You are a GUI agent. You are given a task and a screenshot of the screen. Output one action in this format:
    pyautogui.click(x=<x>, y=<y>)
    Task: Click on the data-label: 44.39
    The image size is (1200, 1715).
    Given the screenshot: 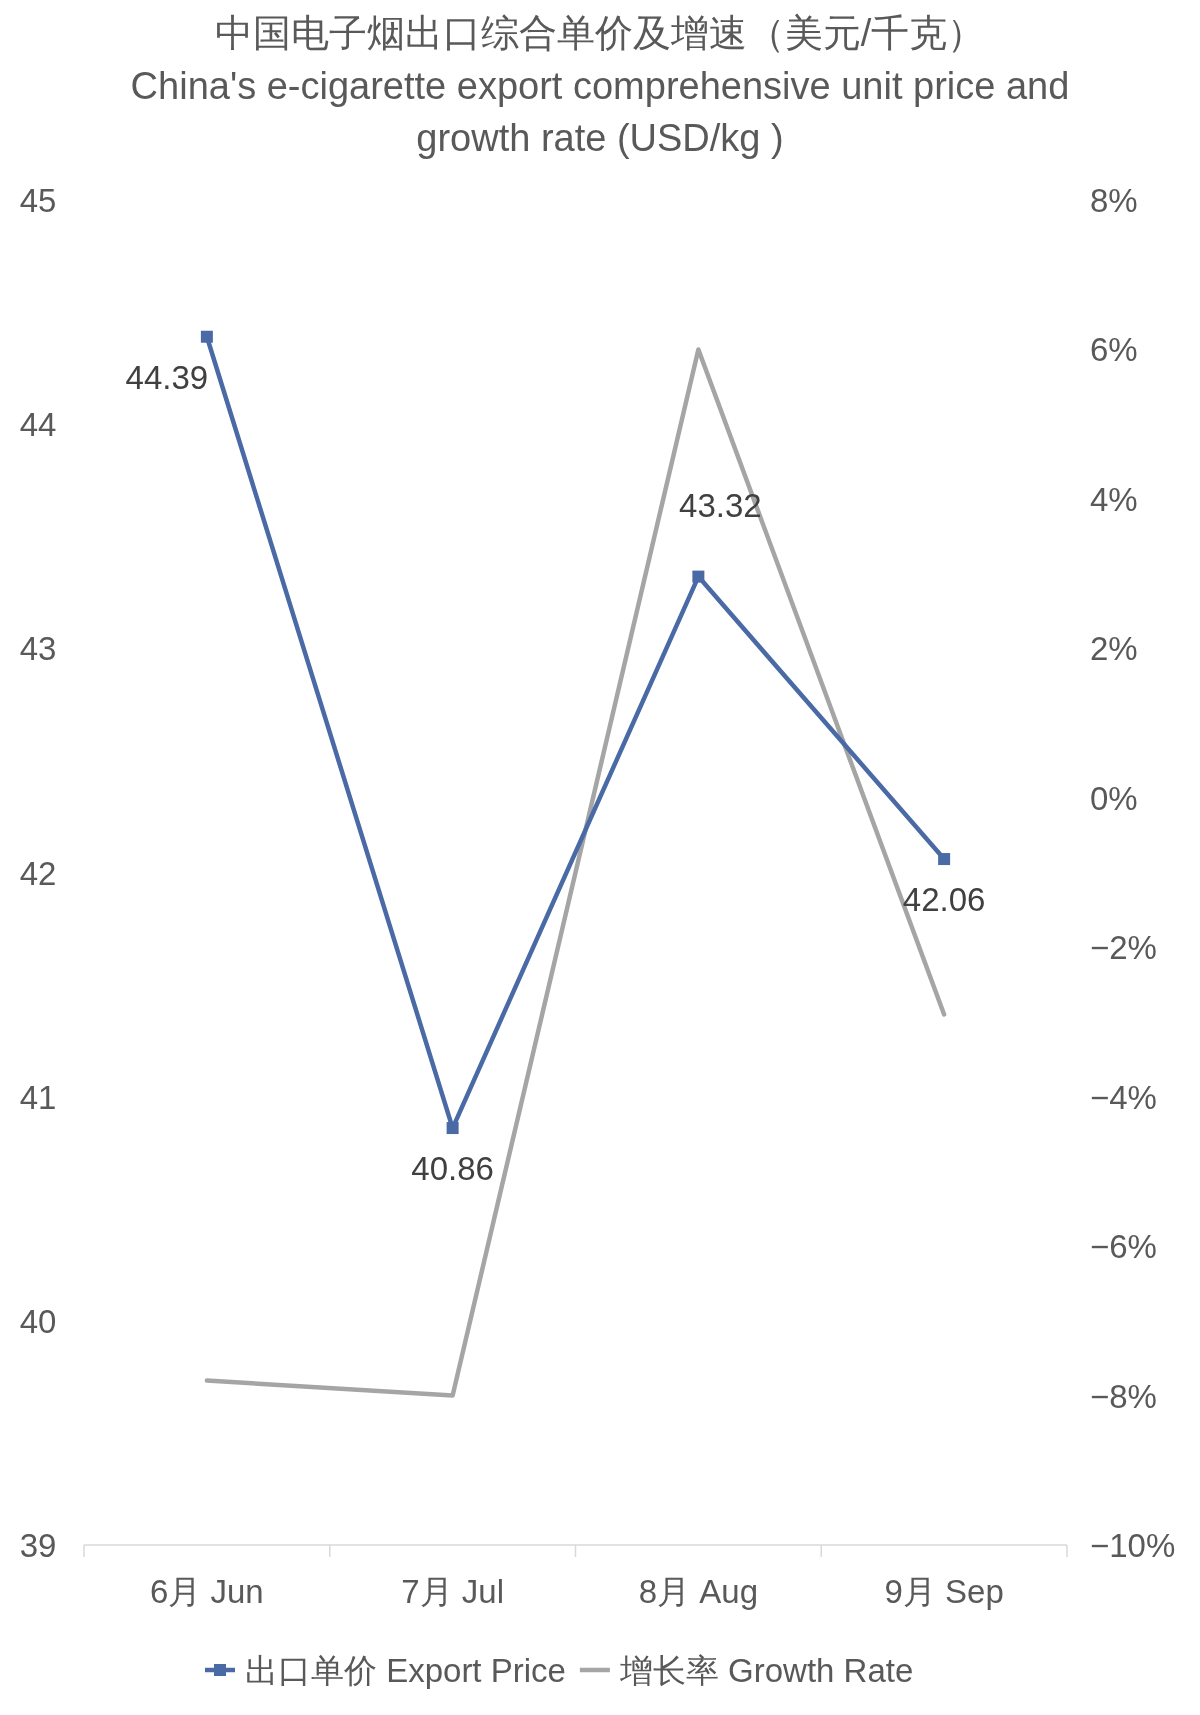 What is the action you would take?
    pyautogui.click(x=167, y=377)
    